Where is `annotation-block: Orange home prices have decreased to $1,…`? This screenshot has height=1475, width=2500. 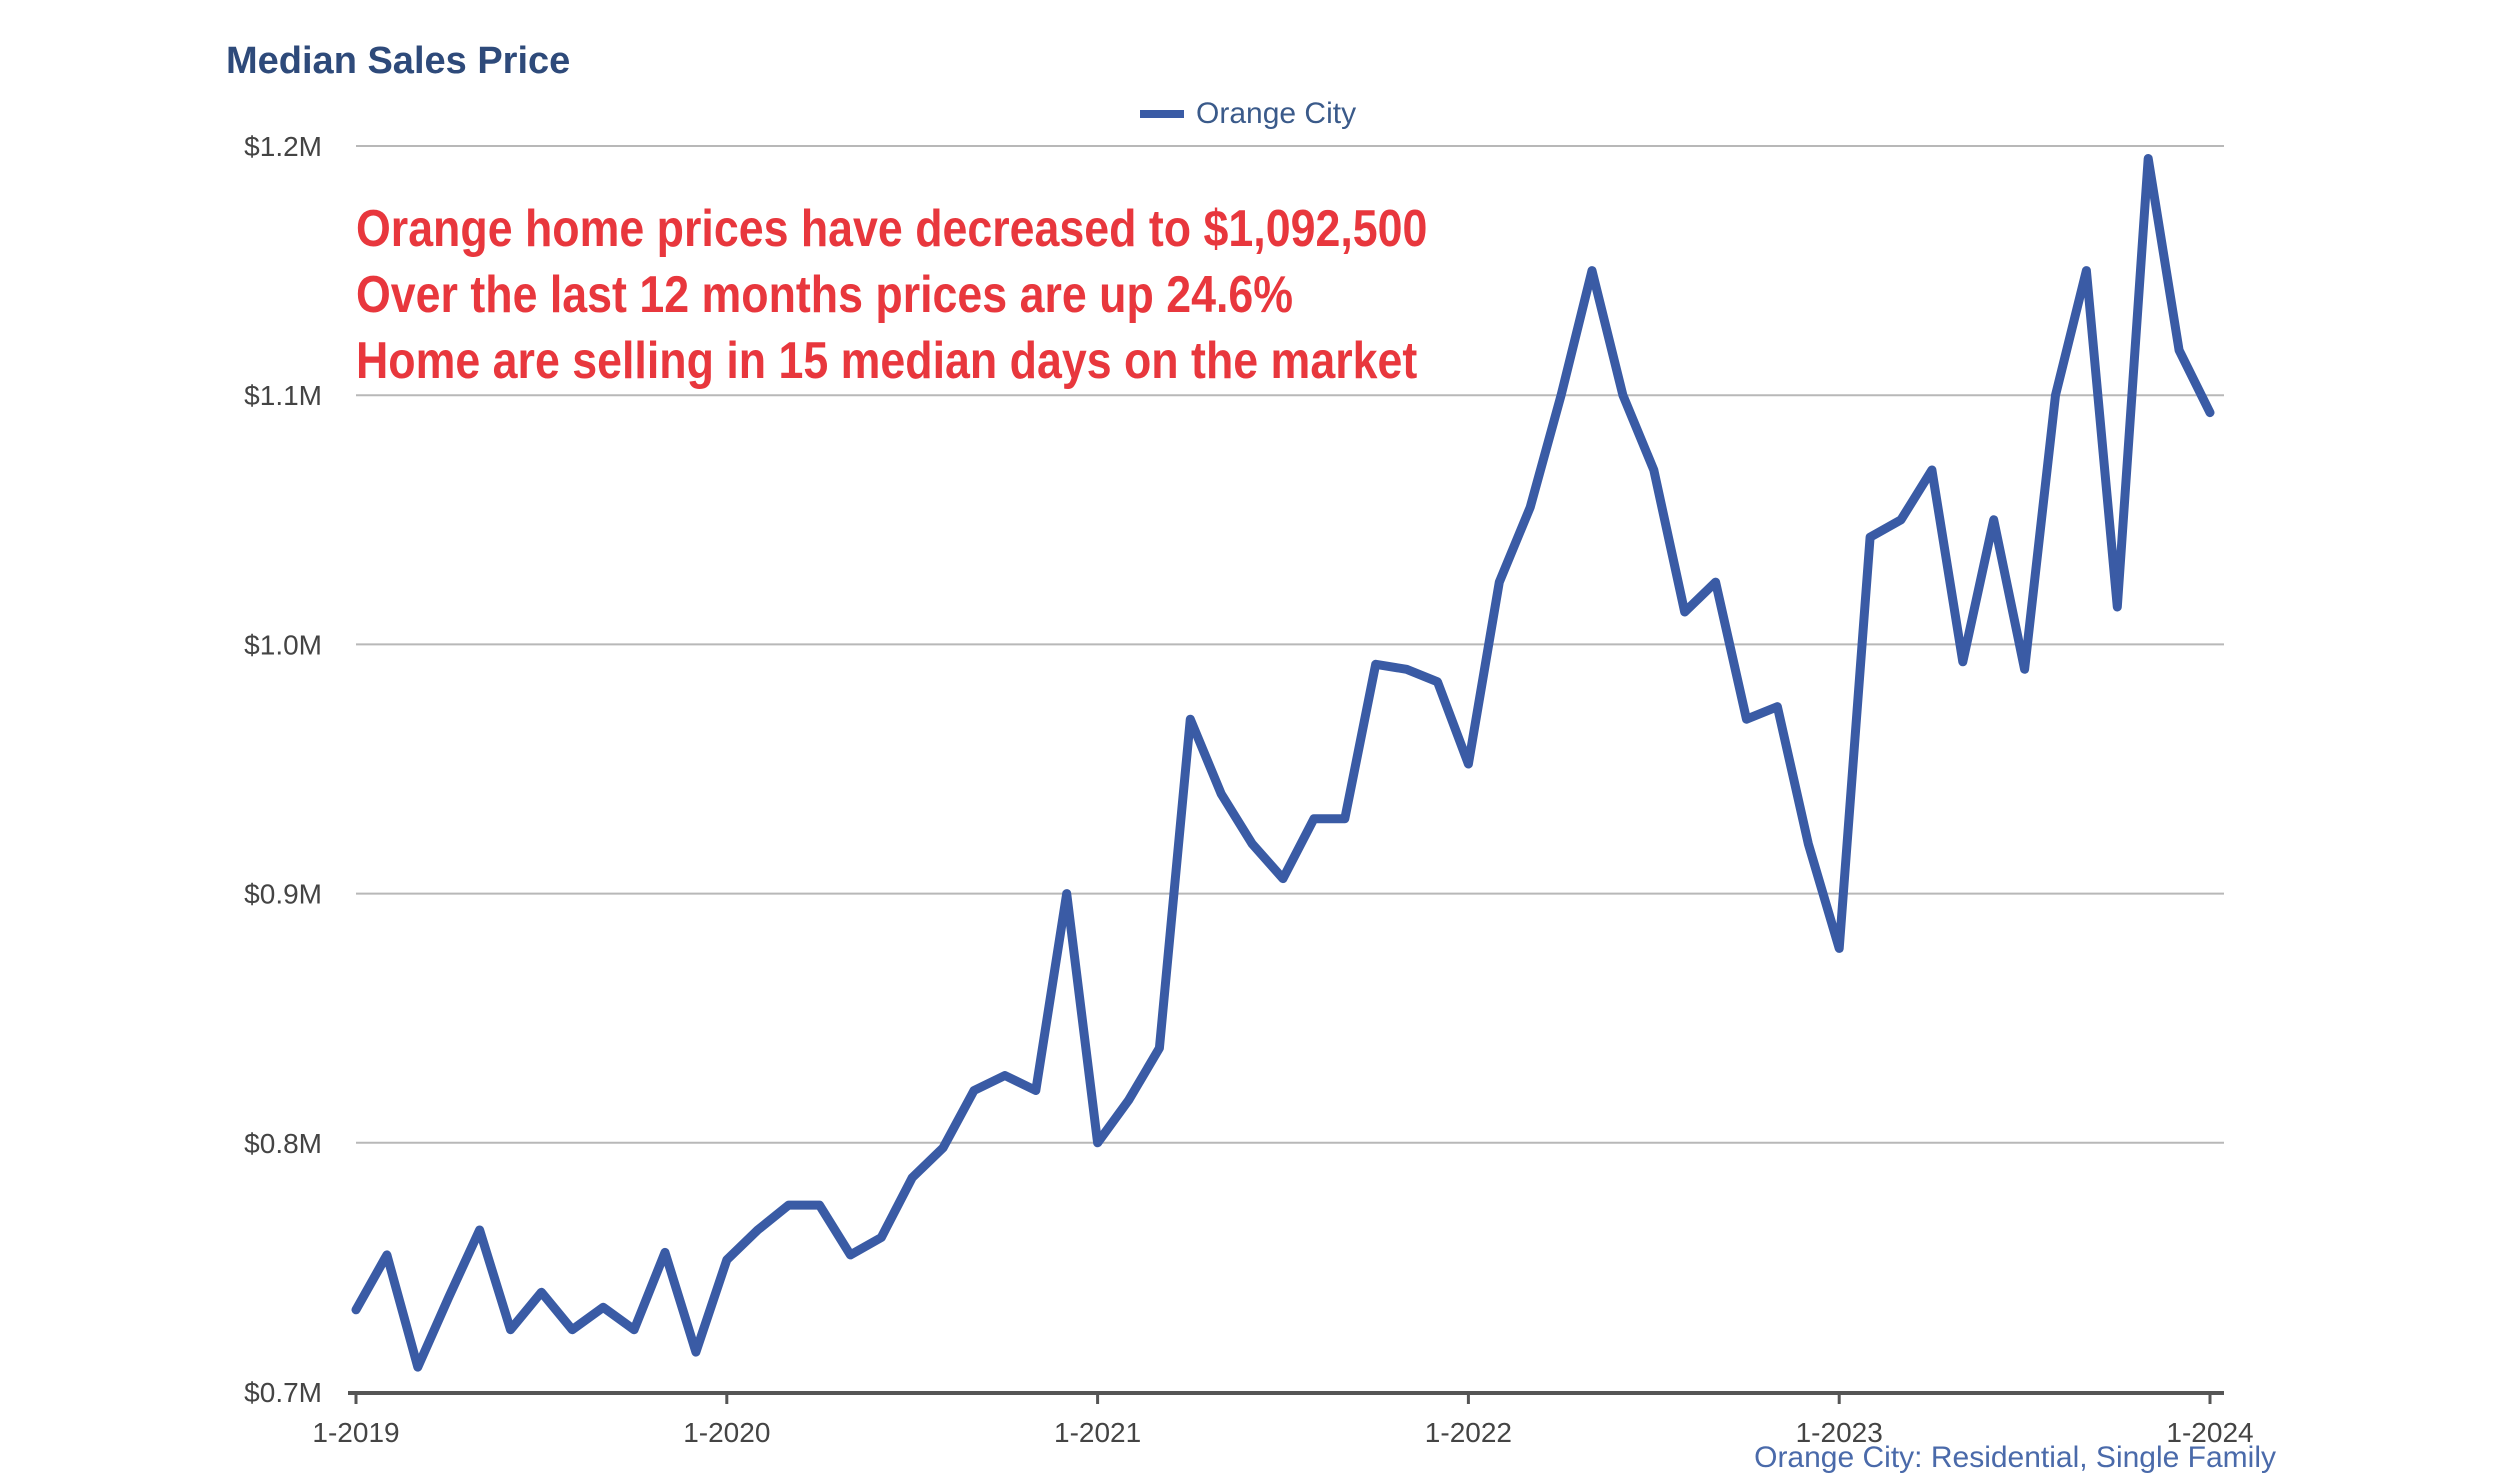 annotation-block: Orange home prices have decreased to $1,… is located at coordinates (891, 295).